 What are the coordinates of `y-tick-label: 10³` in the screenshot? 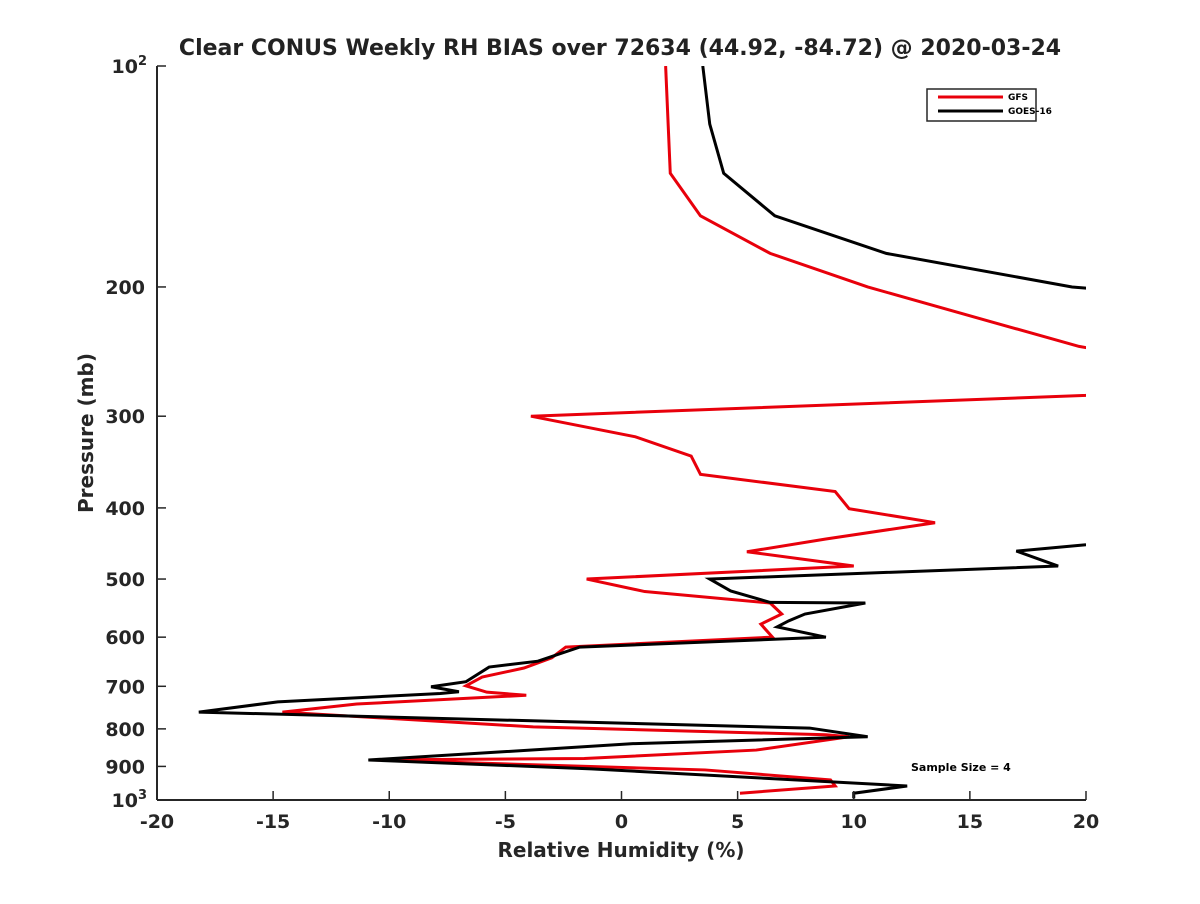 It's located at (130, 800).